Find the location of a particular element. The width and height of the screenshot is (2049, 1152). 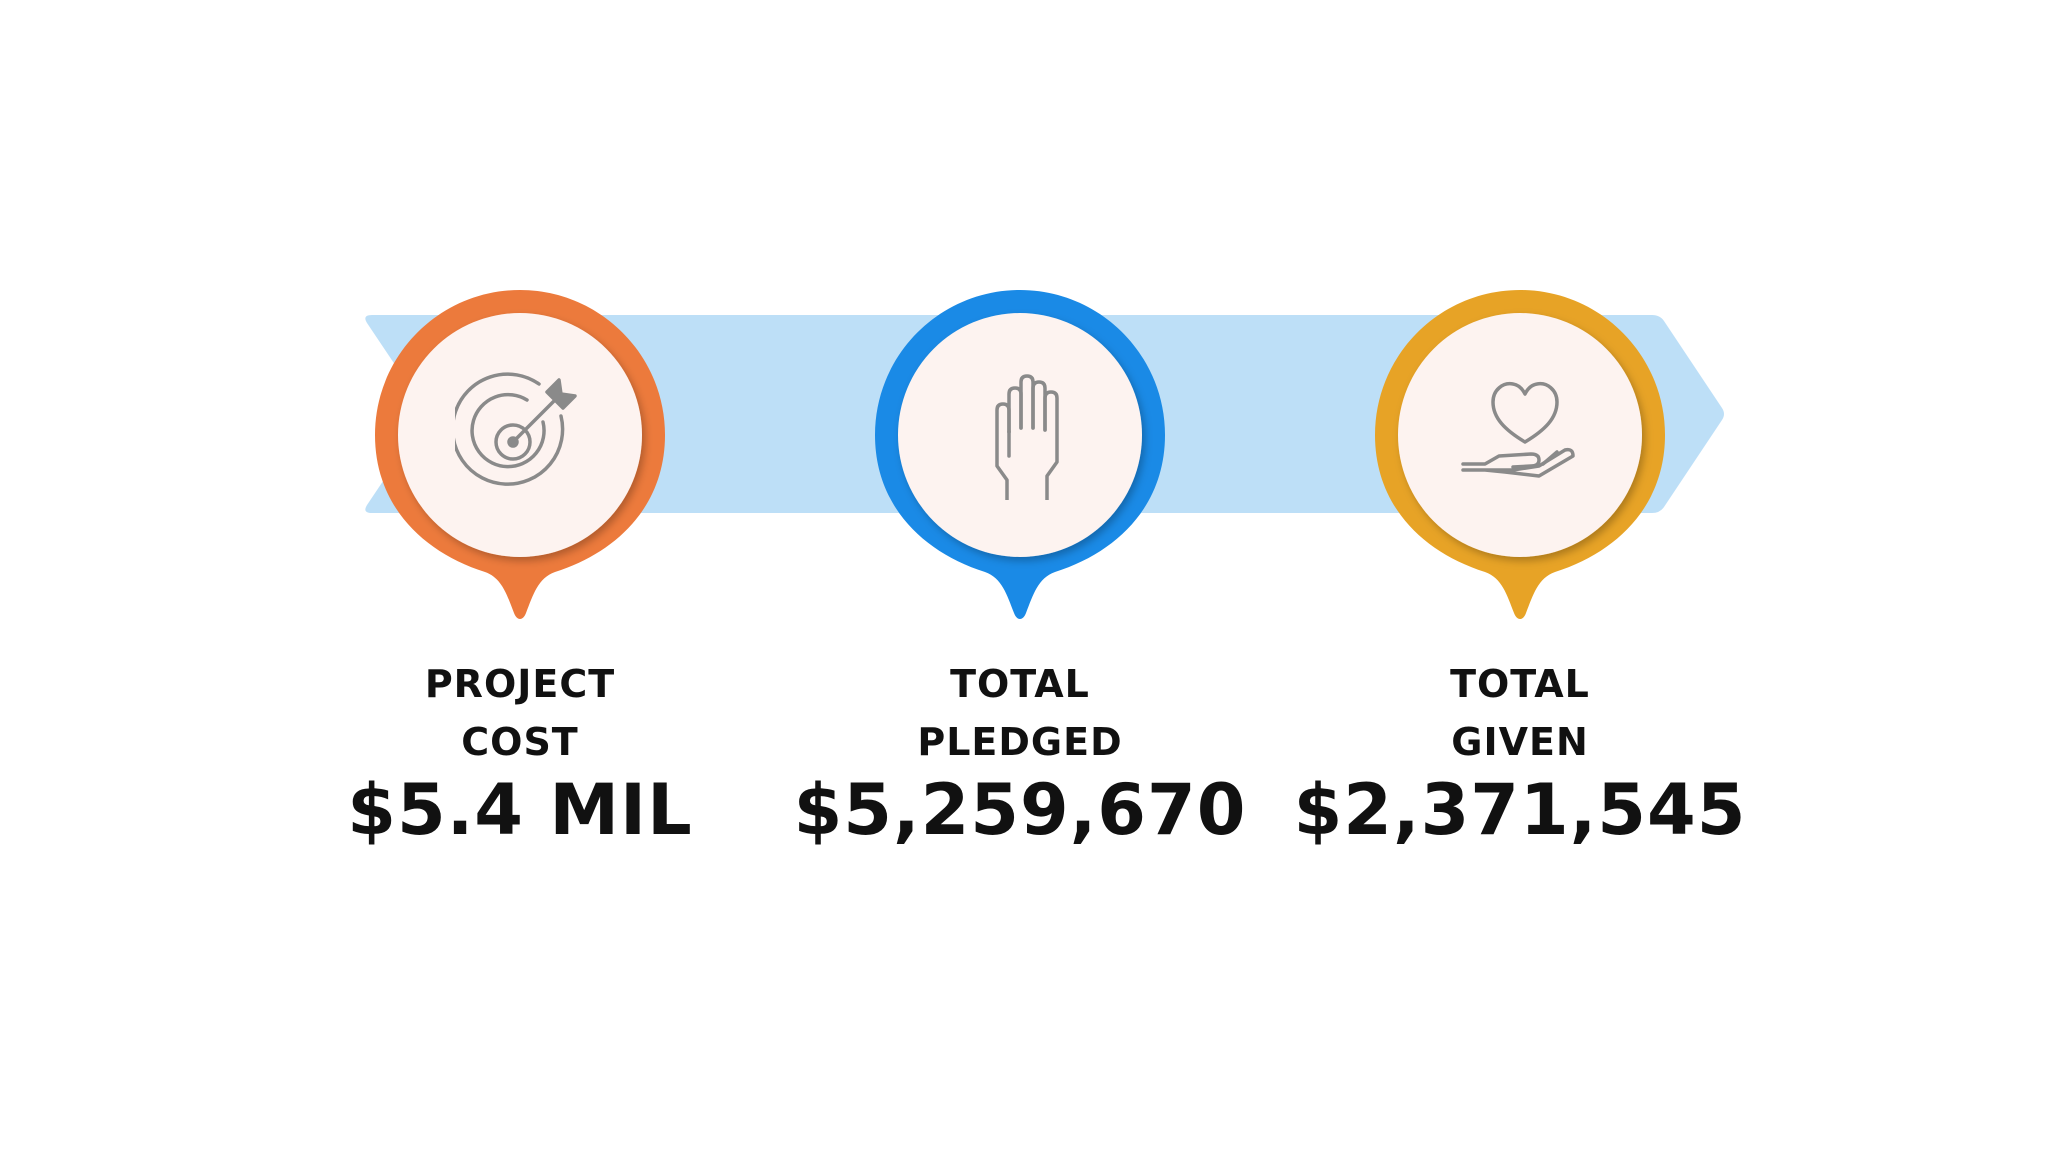

milestone-pin-total-pledged is located at coordinates (1020, 460).